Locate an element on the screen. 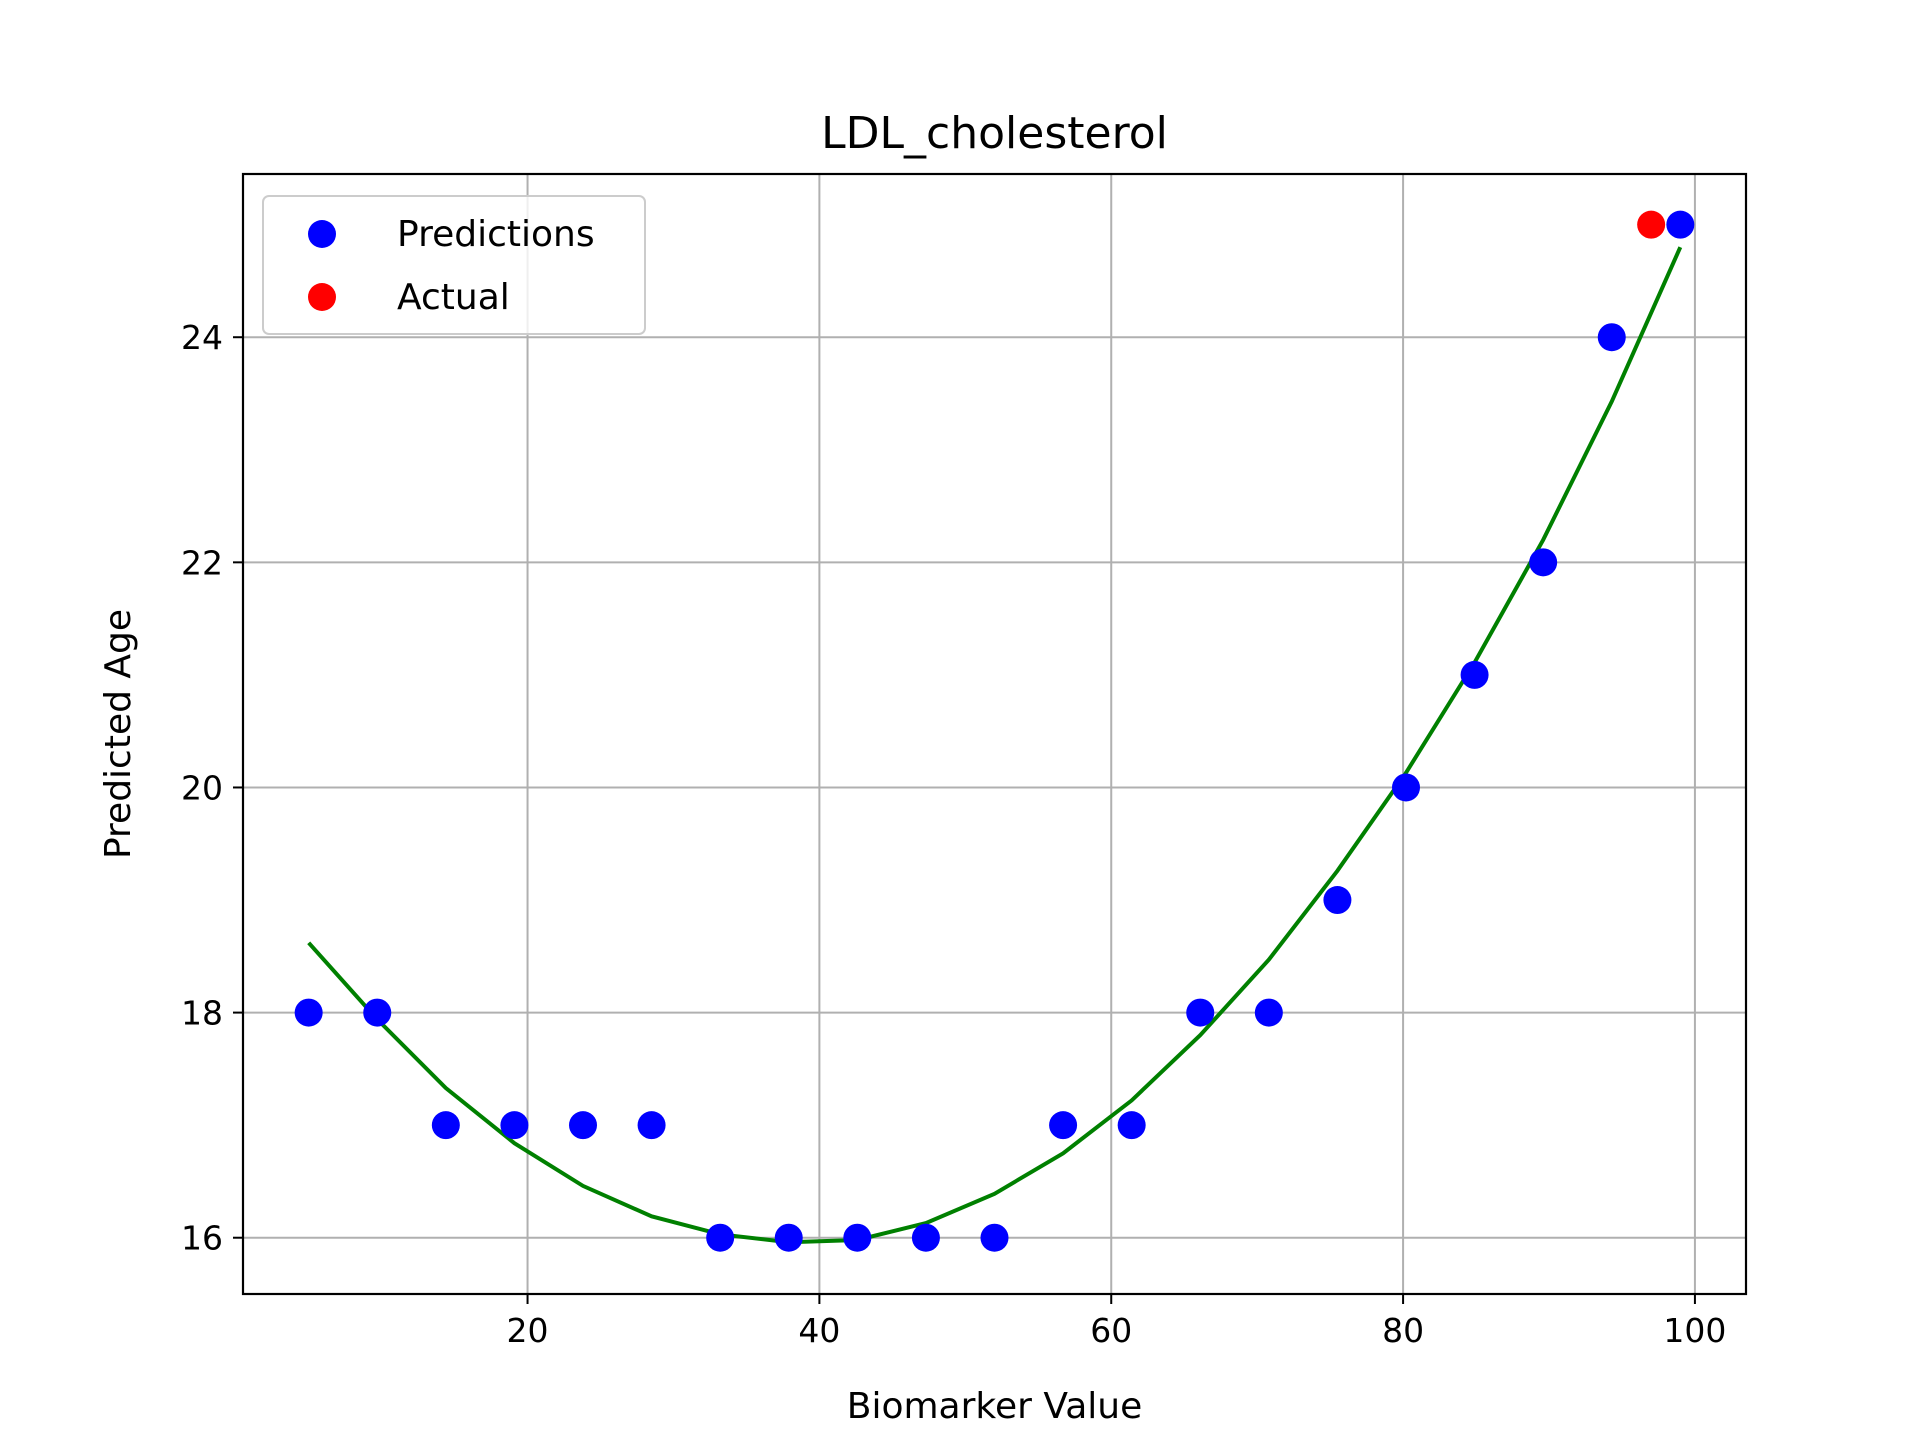 The height and width of the screenshot is (1440, 1920). legend-marker-predictions is located at coordinates (322, 234).